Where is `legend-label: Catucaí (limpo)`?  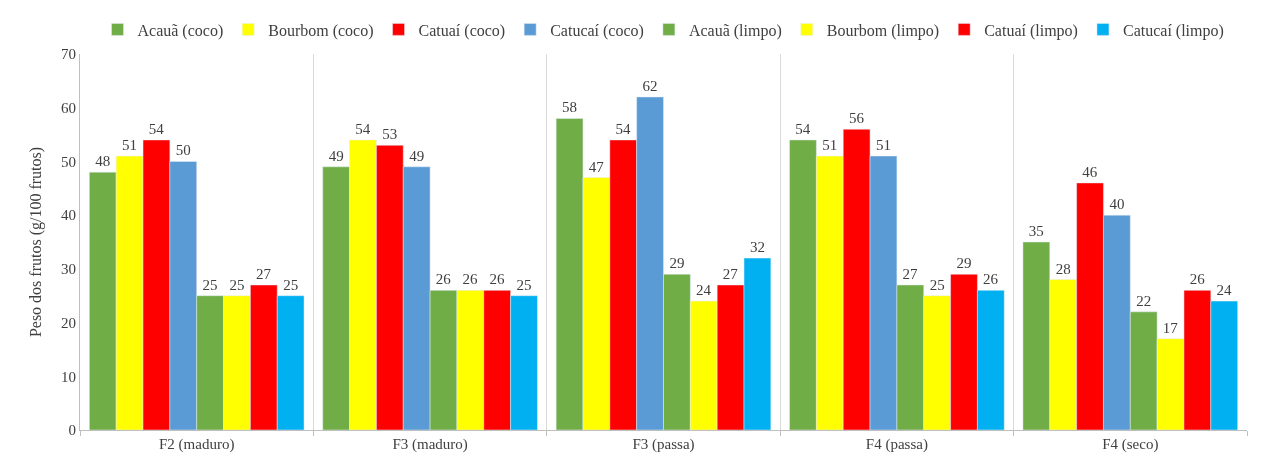
legend-label: Catucaí (limpo) is located at coordinates (1173, 30).